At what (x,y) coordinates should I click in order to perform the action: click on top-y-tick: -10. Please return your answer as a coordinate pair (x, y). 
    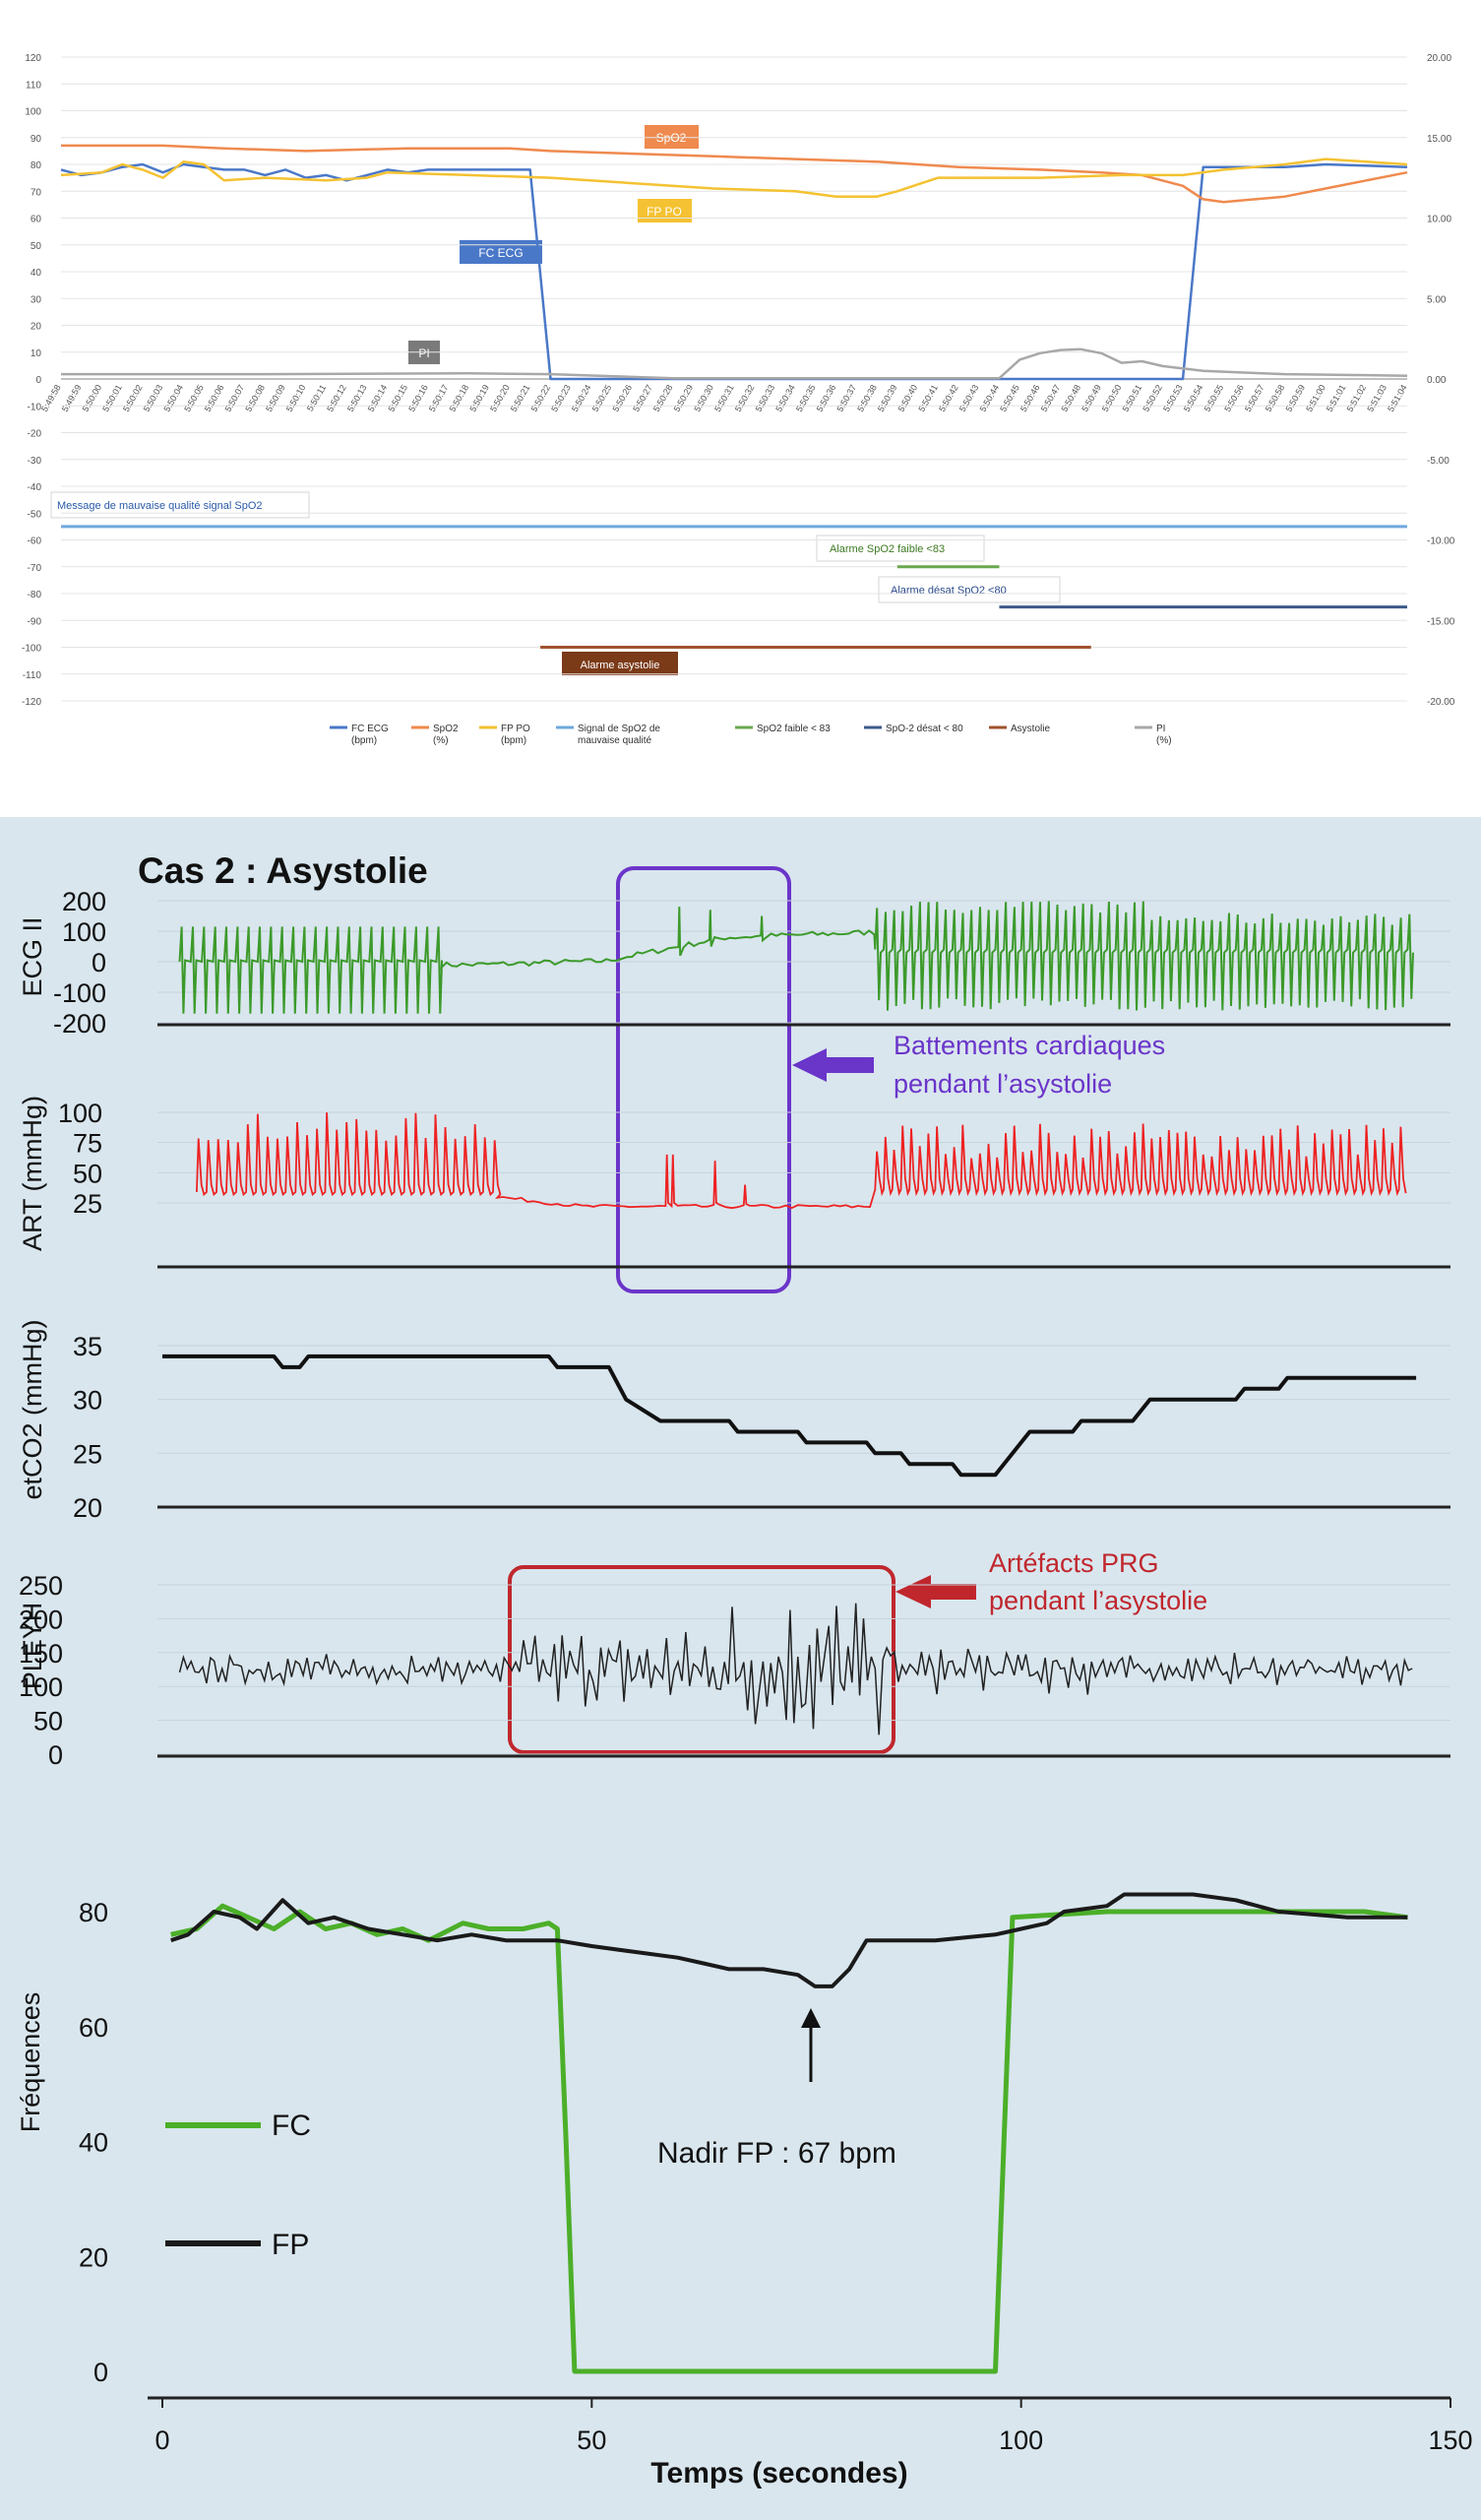
    Looking at the image, I should click on (35, 407).